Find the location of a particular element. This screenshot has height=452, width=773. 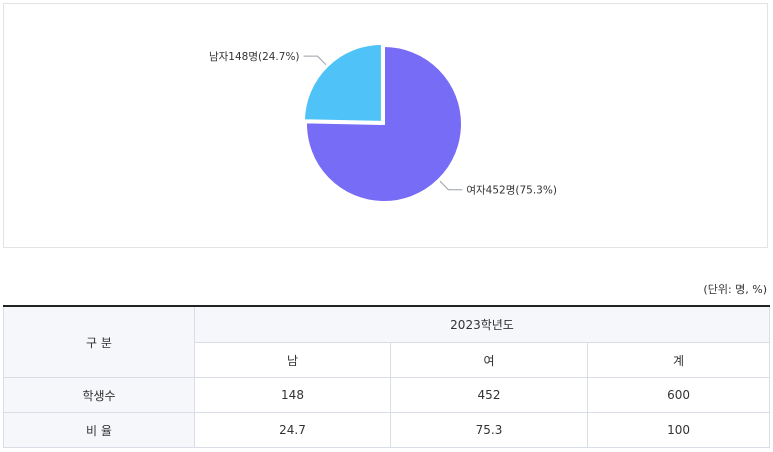

column-header-total: 계 is located at coordinates (678, 360).